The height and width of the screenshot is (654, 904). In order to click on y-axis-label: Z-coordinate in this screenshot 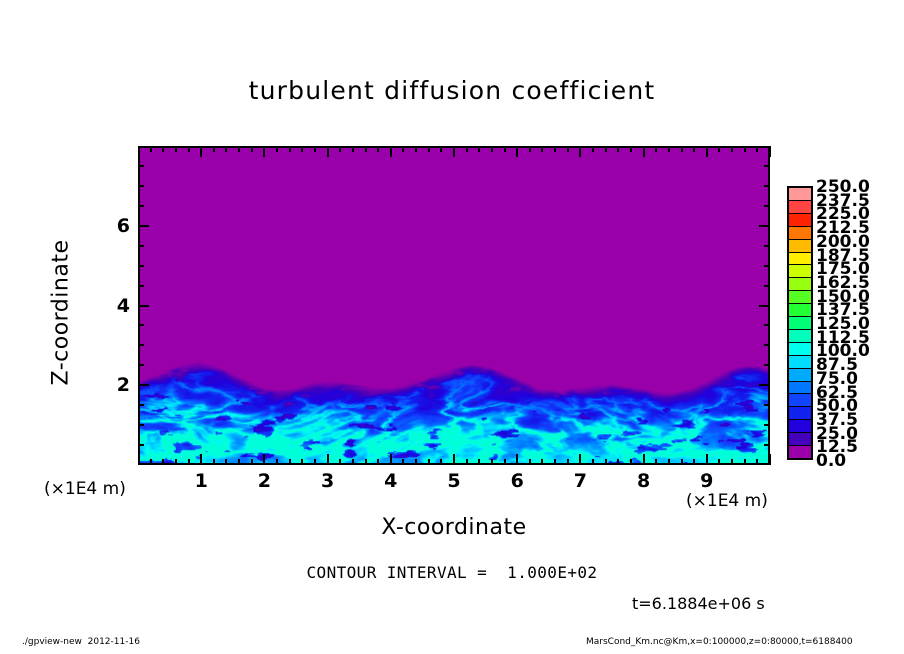, I will do `click(61, 312)`.